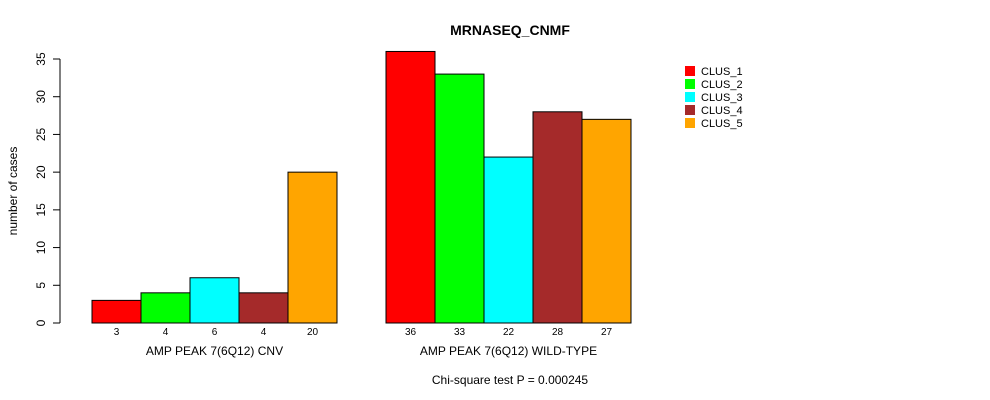  Describe the element at coordinates (363, 332) in the screenshot. I see `count-labels: 3 4 6 4 20 36 33 22 28 27` at that location.